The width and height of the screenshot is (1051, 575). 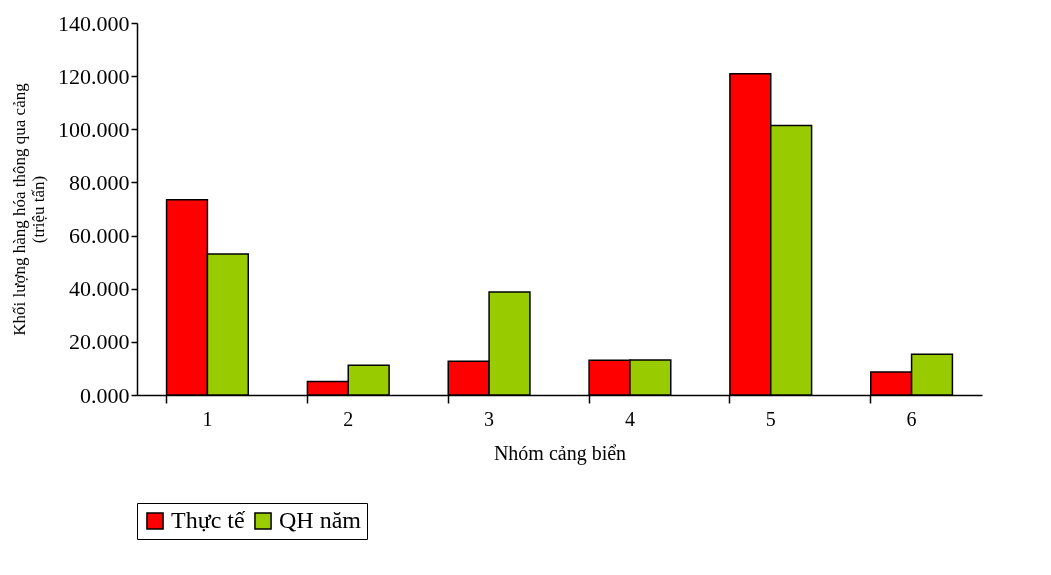 What do you see at coordinates (207, 418) in the screenshot?
I see `x-tick-label: 1` at bounding box center [207, 418].